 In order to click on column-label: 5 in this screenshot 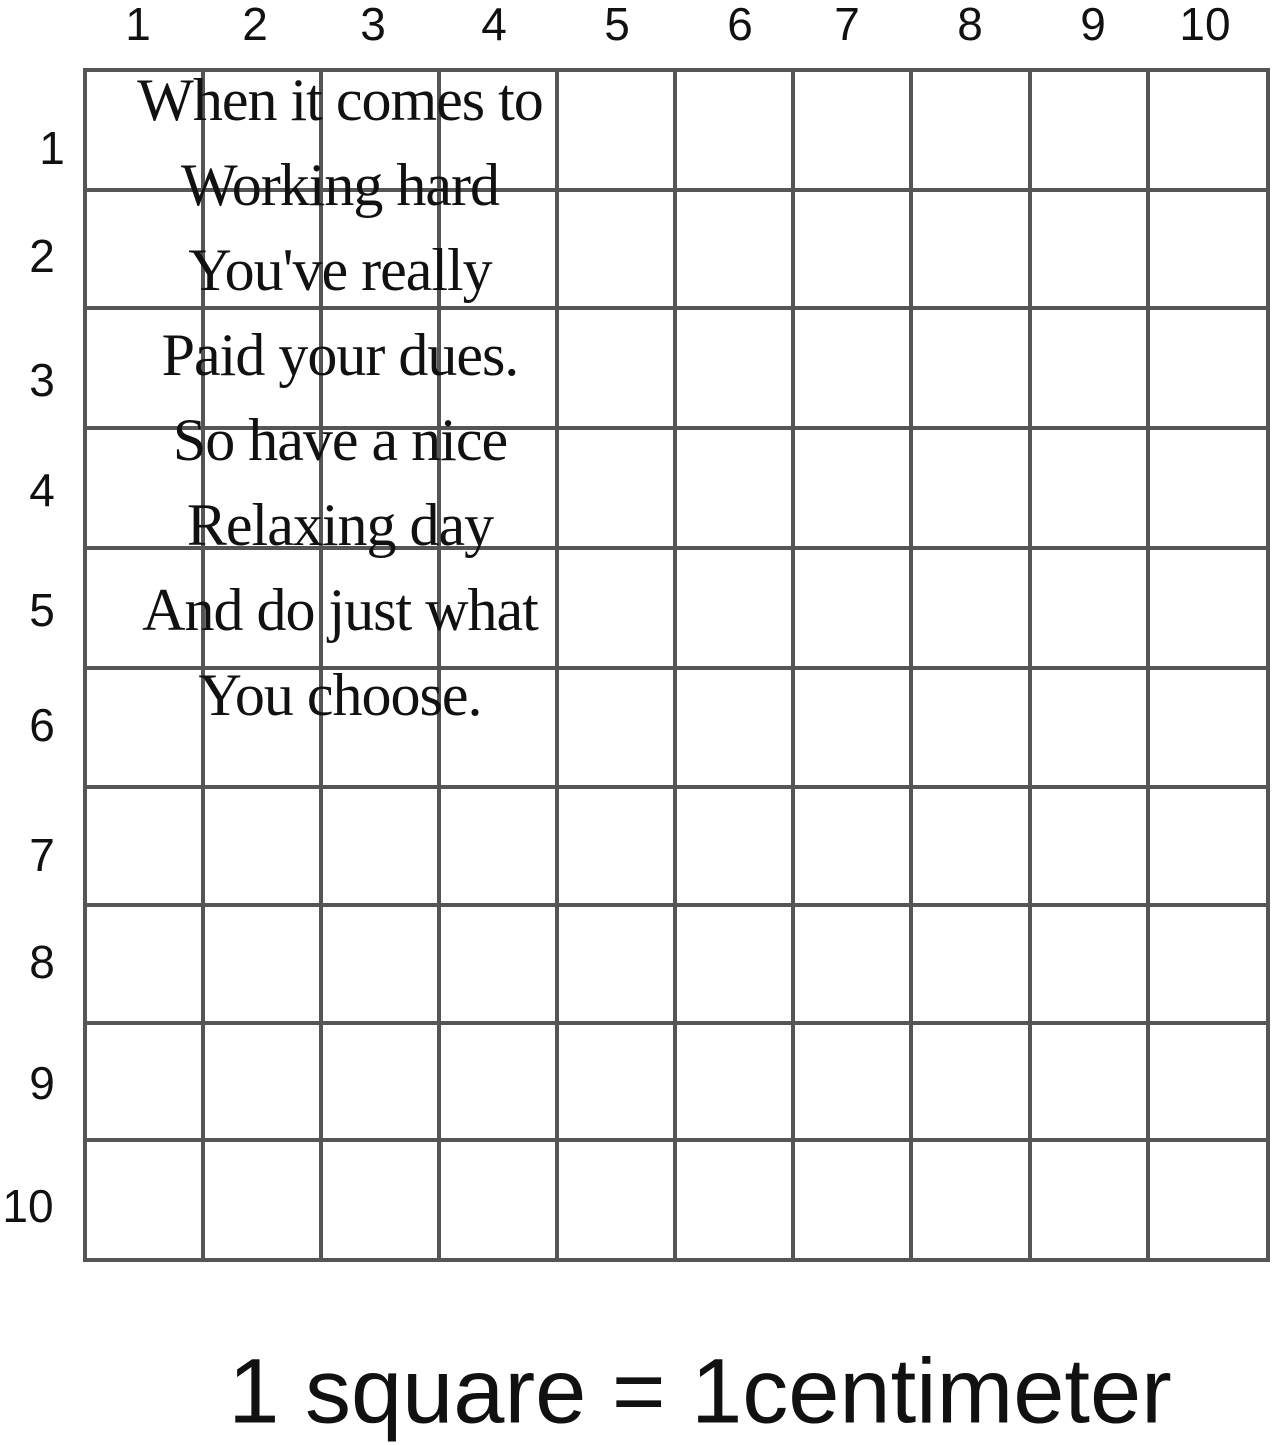, I will do `click(617, 25)`.